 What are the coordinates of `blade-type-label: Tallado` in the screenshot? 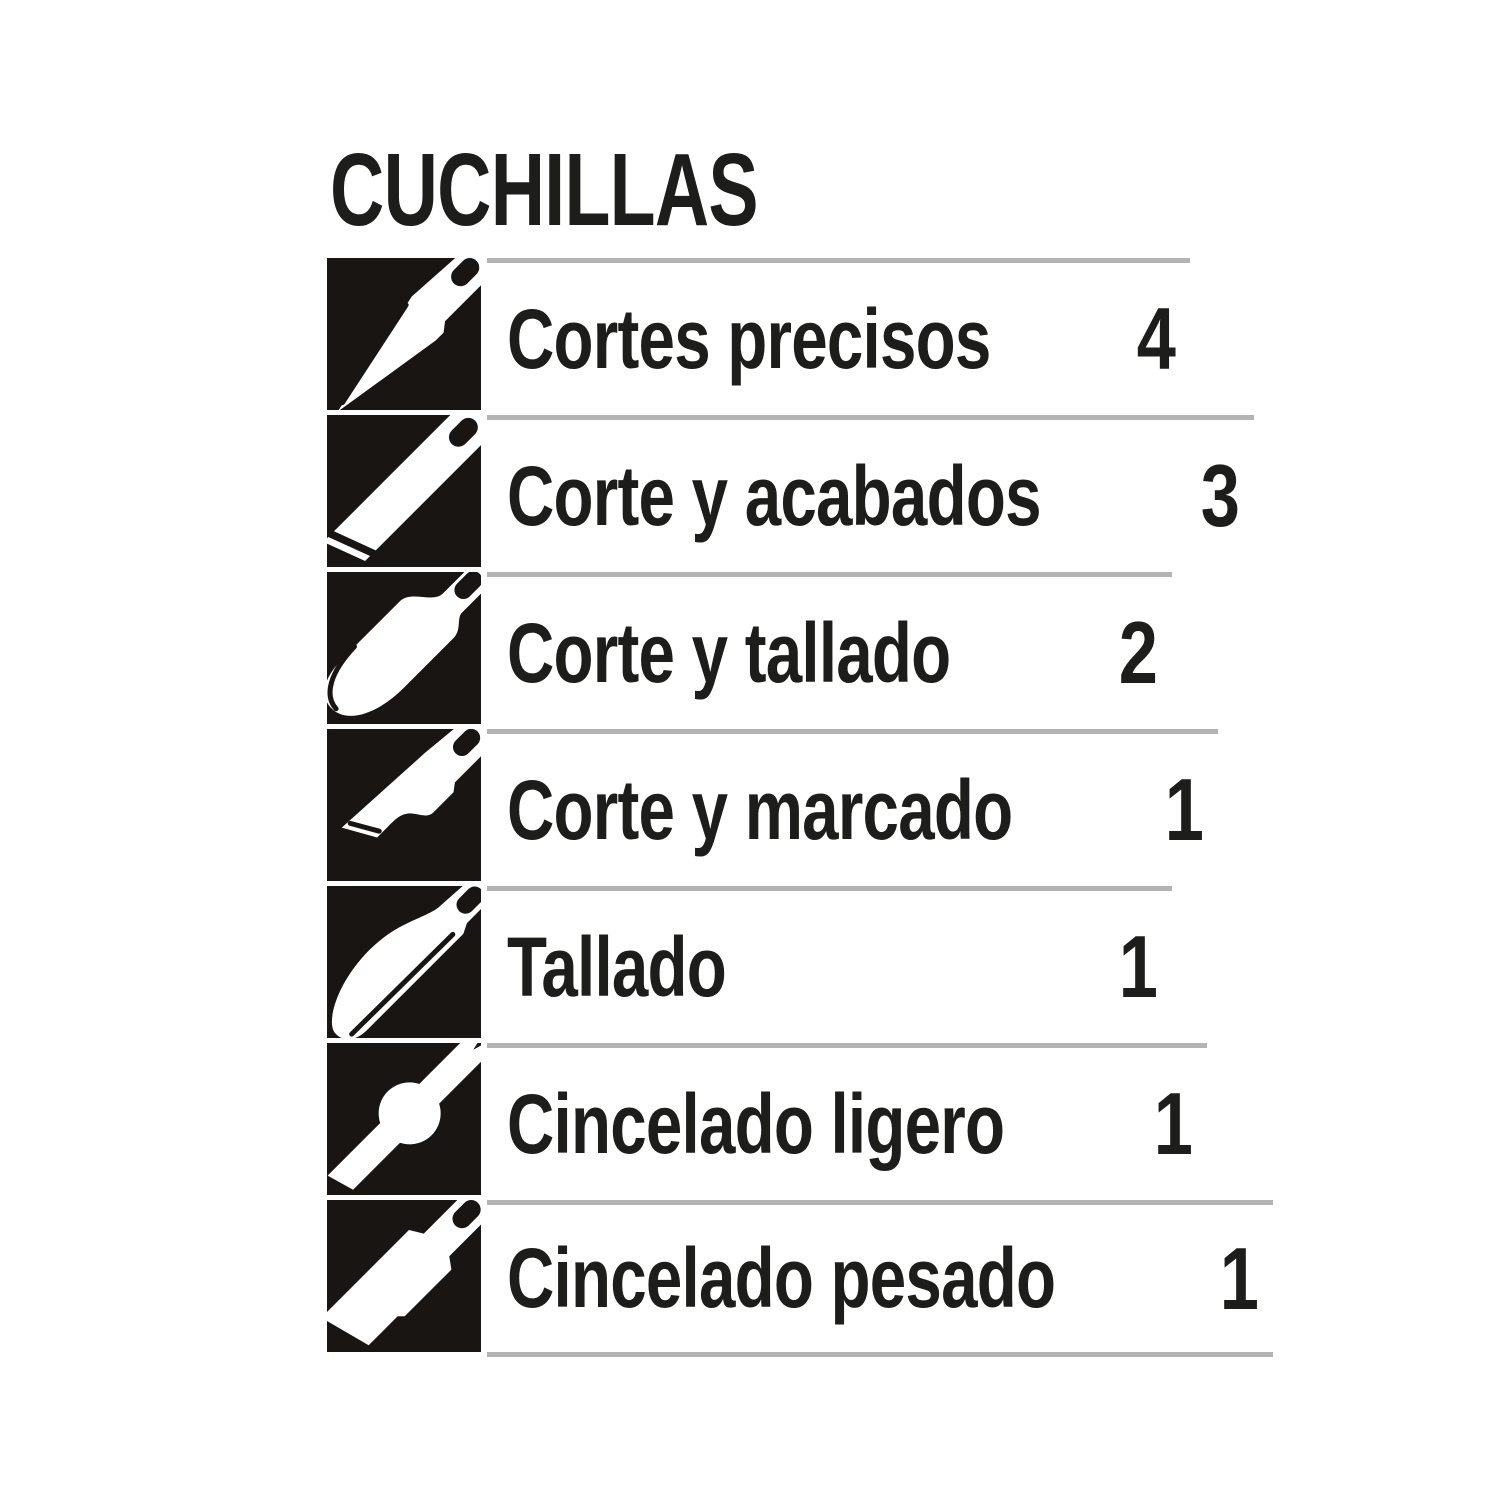 It's located at (617, 966).